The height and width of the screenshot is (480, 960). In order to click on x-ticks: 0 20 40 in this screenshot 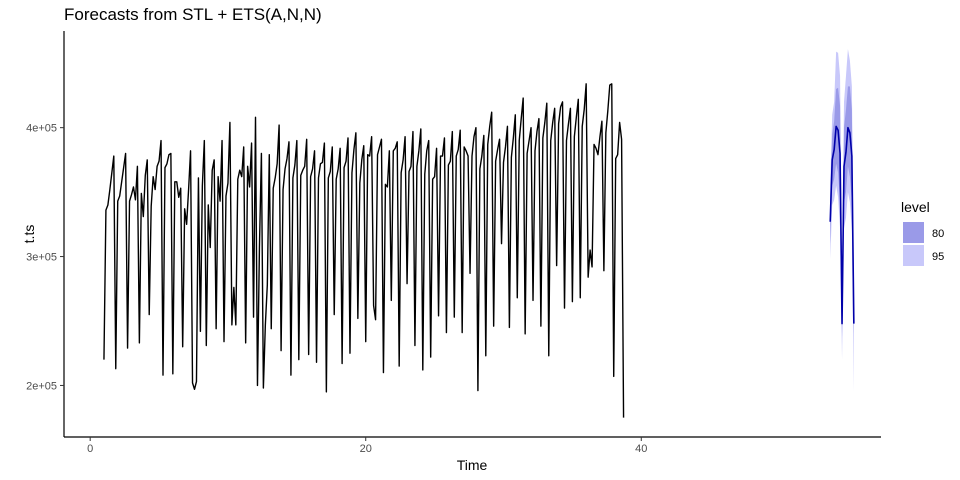, I will do `click(367, 446)`.